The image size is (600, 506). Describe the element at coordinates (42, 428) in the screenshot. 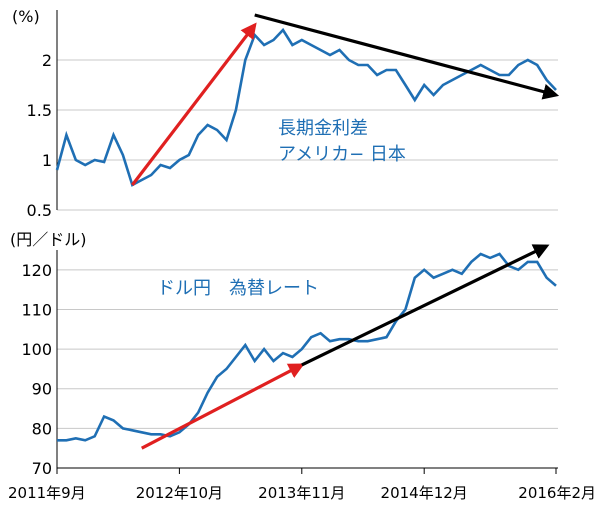

I see `y-tick-label: 80` at that location.